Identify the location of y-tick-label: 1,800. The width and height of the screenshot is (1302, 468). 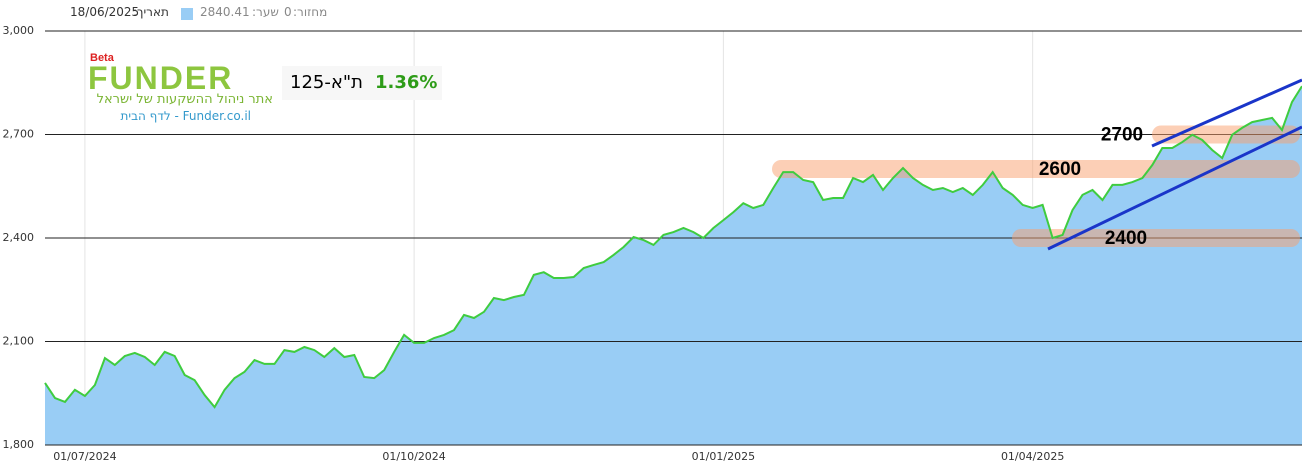
(19, 444).